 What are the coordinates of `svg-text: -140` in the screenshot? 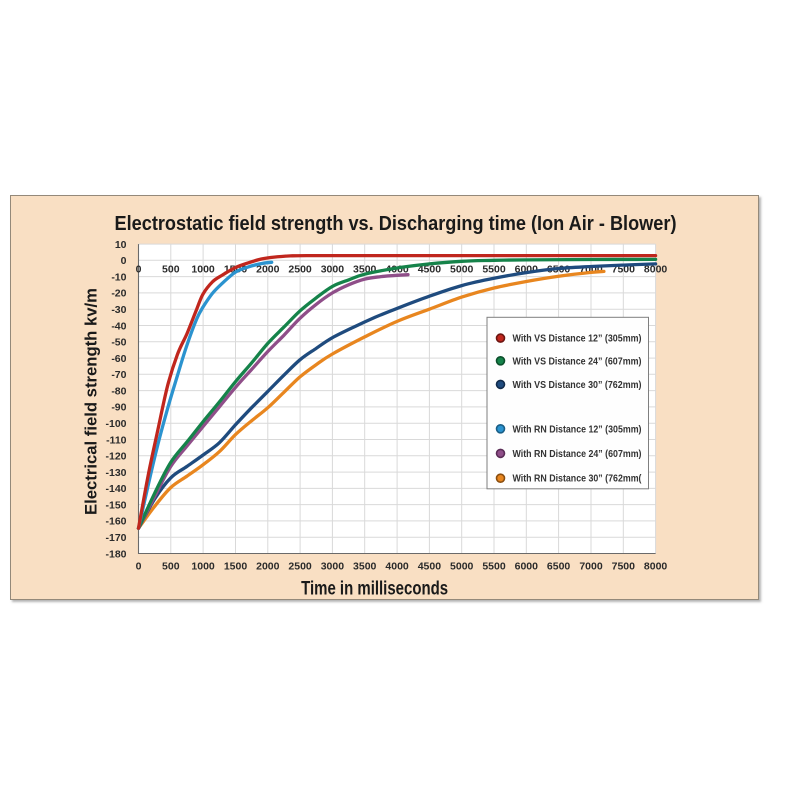 It's located at (115, 489).